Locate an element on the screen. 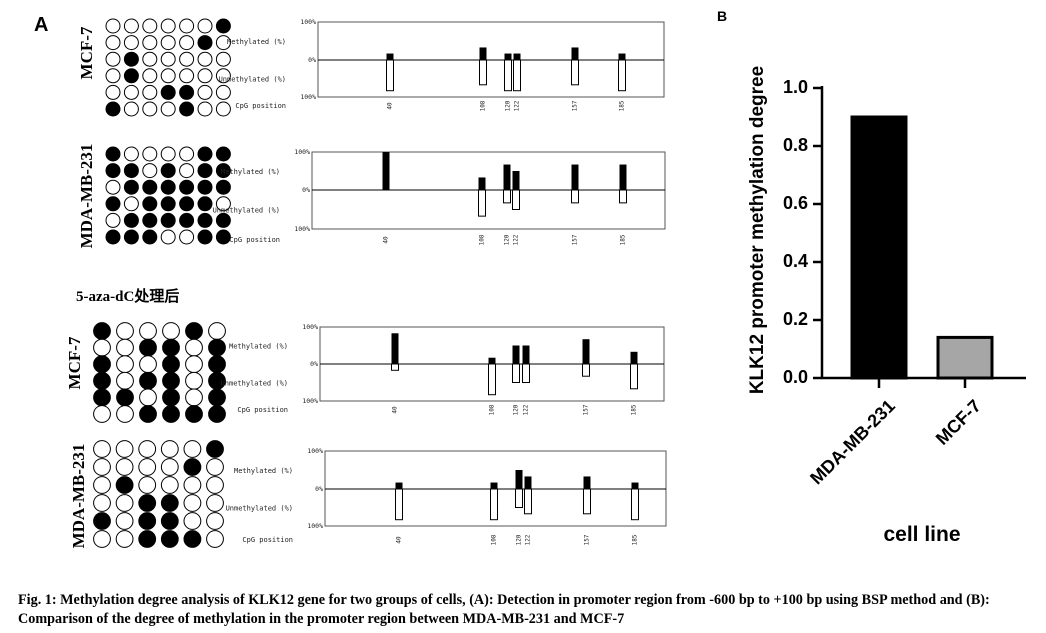 The width and height of the screenshot is (1046, 633). y-tick-label: 0.2 is located at coordinates (795, 319).